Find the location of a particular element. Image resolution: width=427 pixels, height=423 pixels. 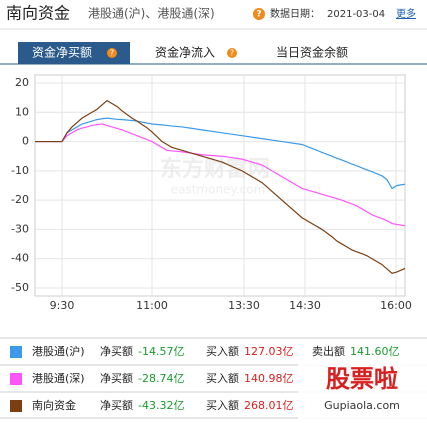

net-value: -43.32亿 is located at coordinates (161, 405).